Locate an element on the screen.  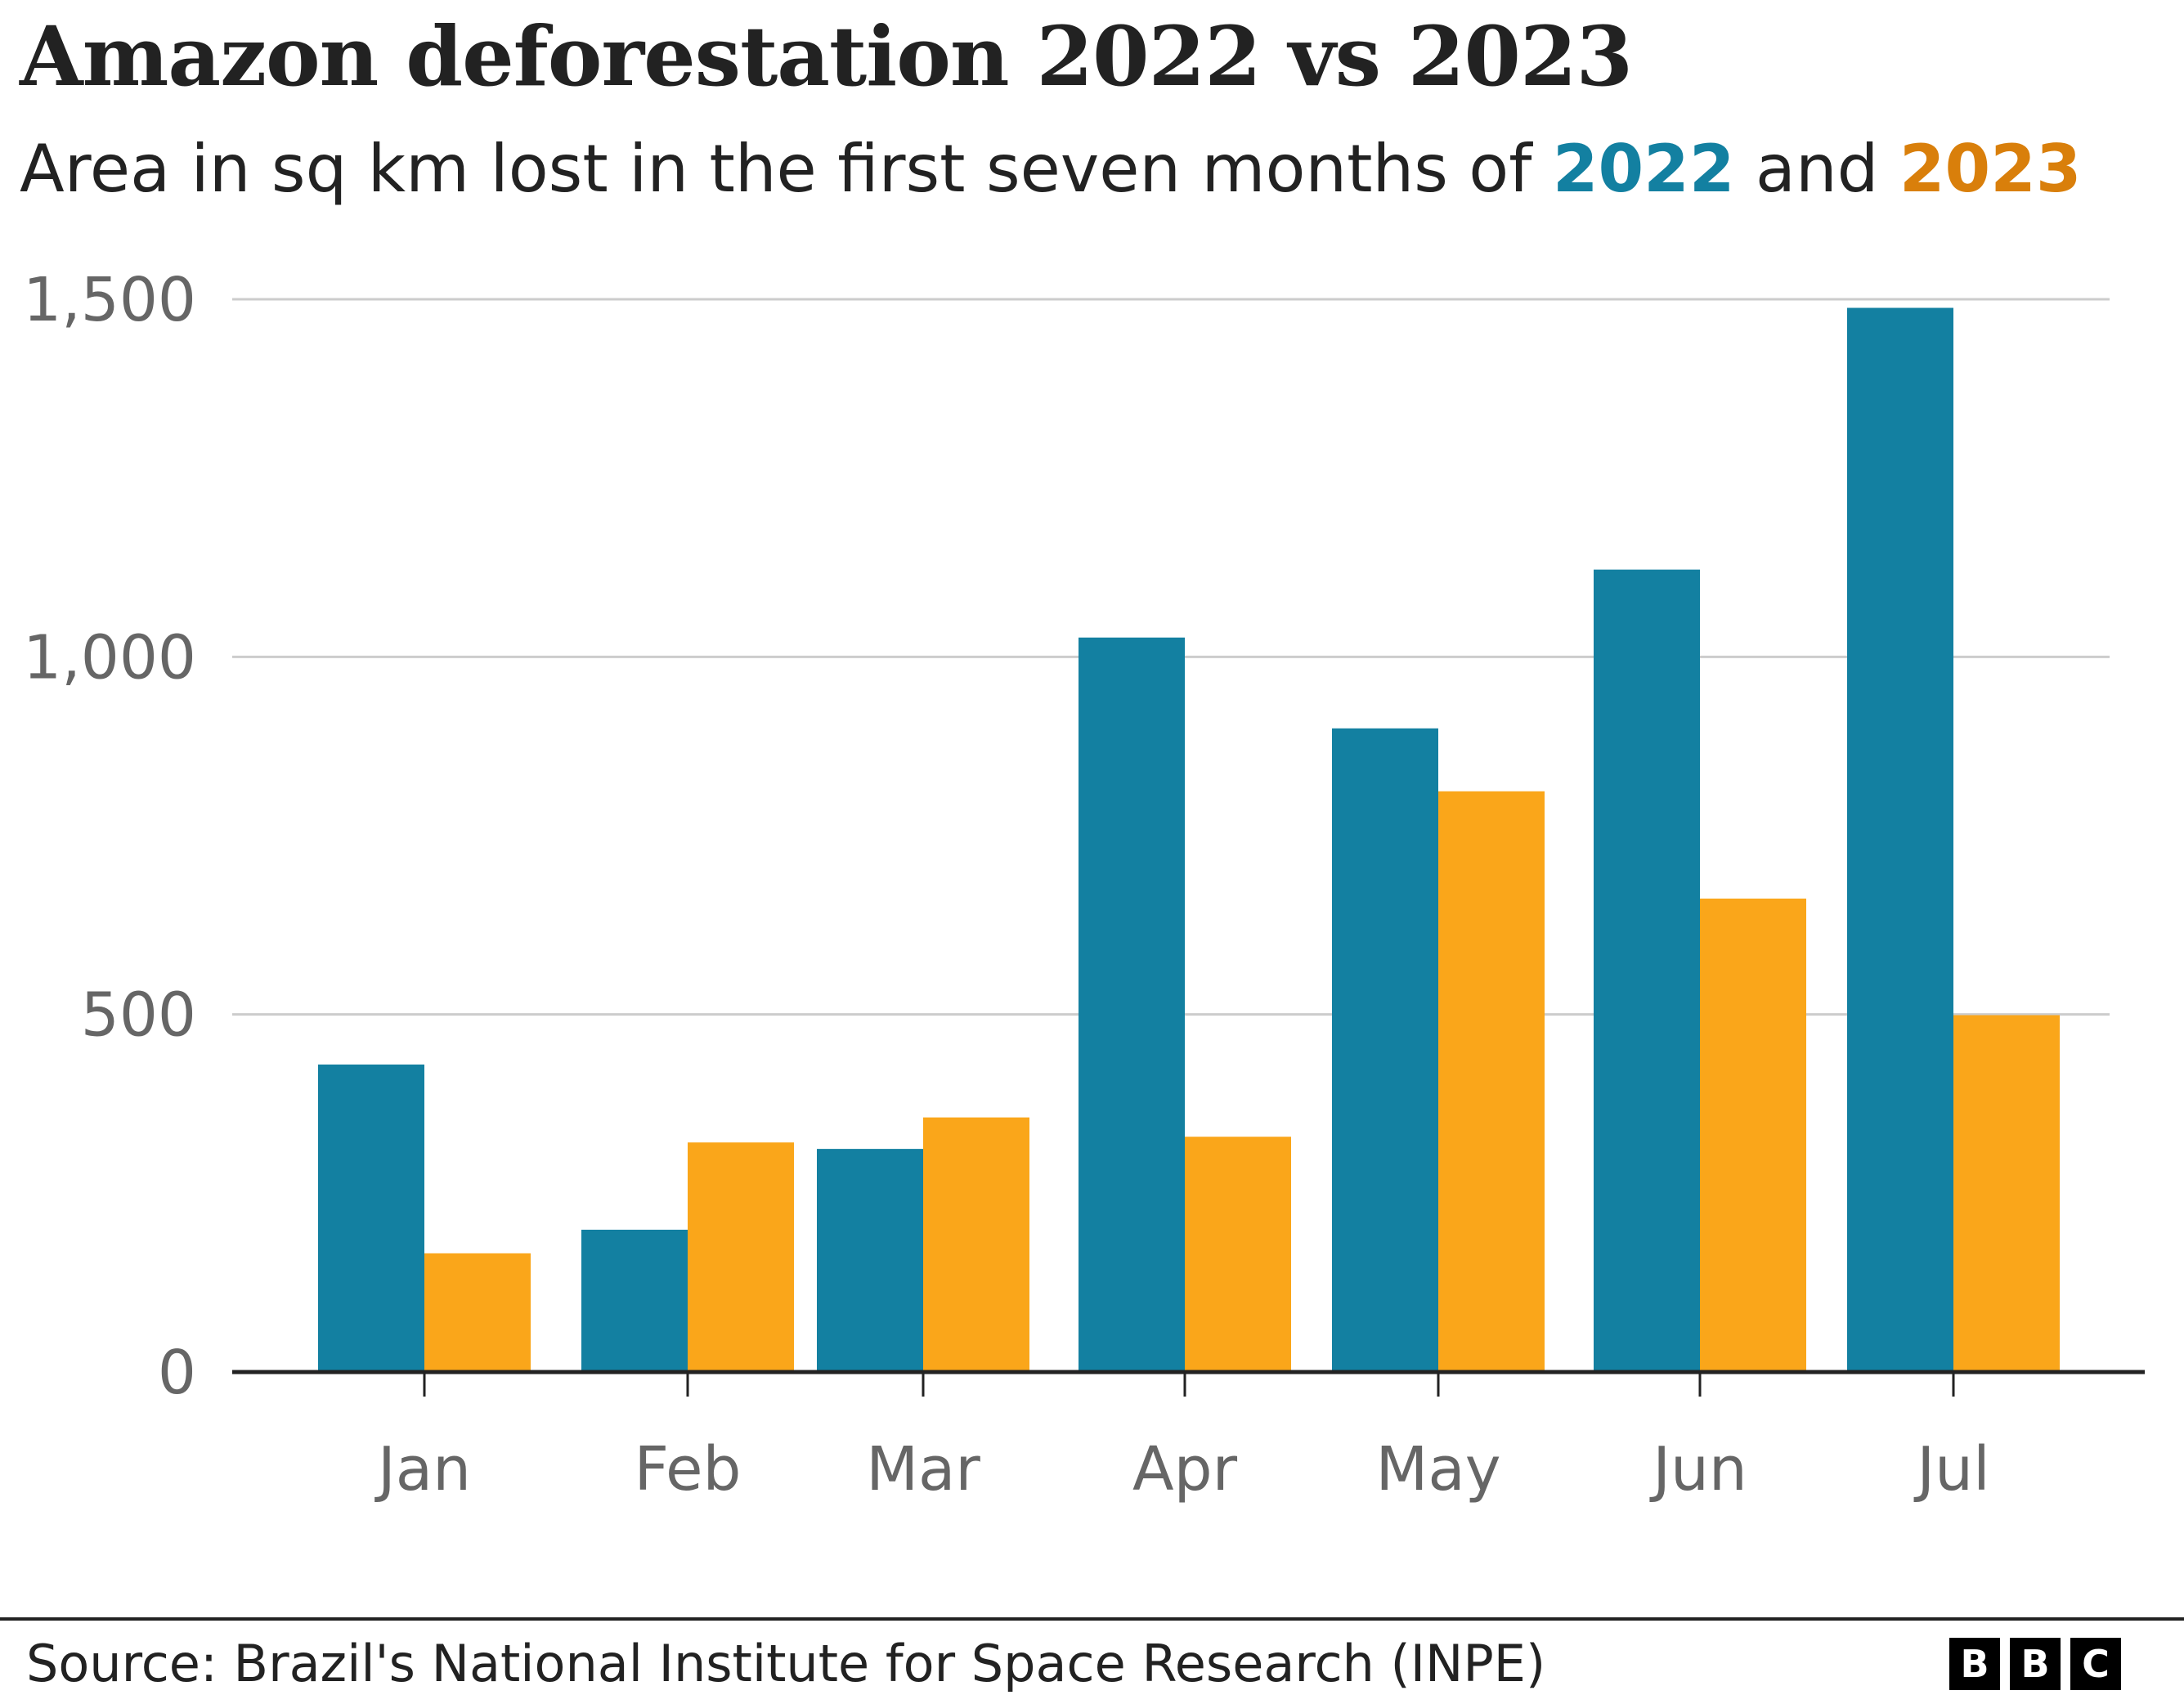
bbc-logo: B B C is located at coordinates (2035, 1664).